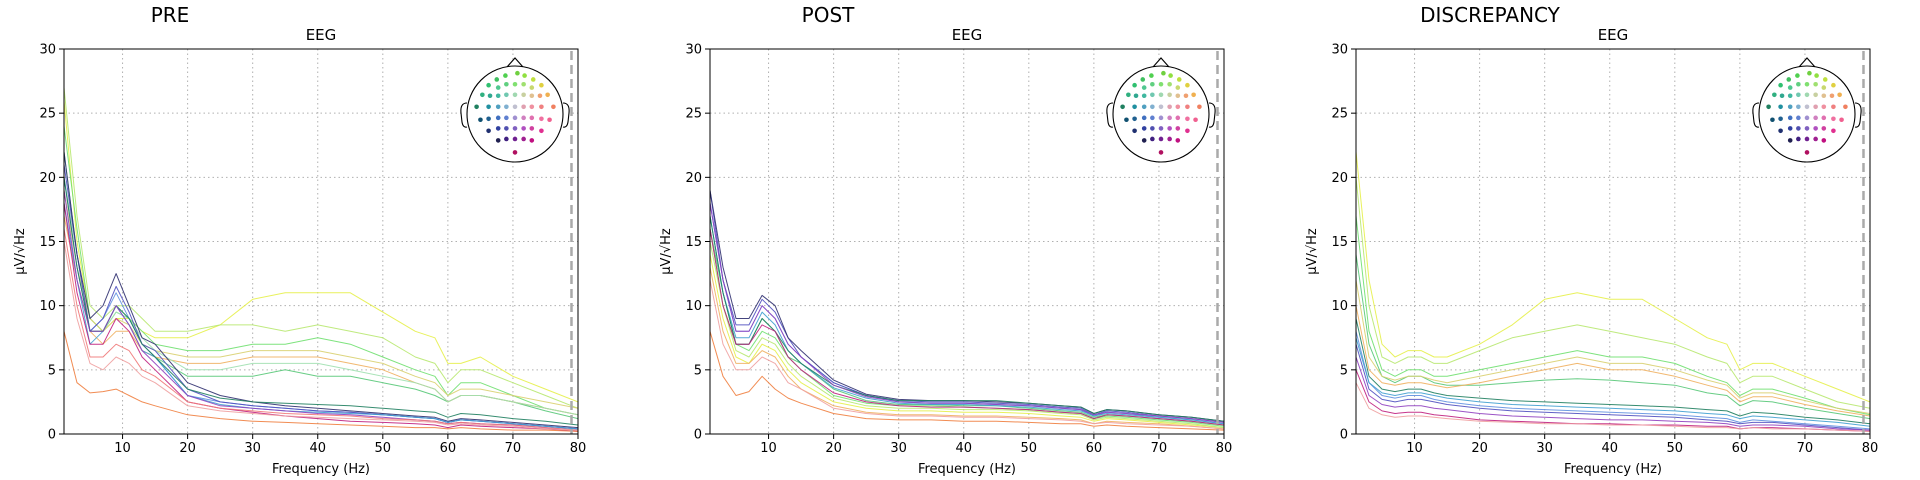 The width and height of the screenshot is (1920, 480). I want to click on x-tick-label: 60, so click(448, 448).